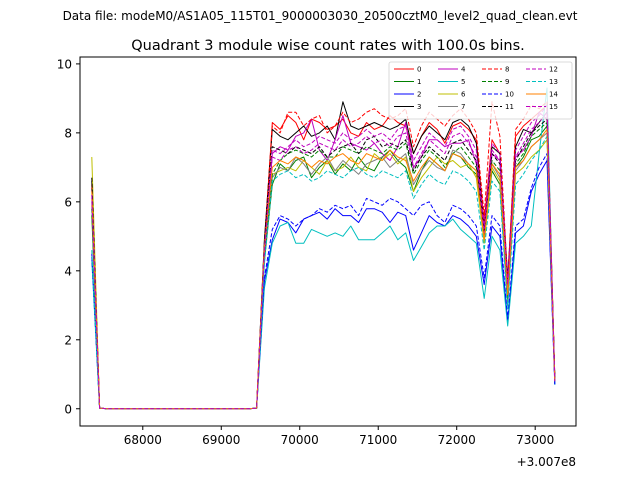 Image resolution: width=640 pixels, height=480 pixels. I want to click on legend-label-4: 4, so click(463, 70).